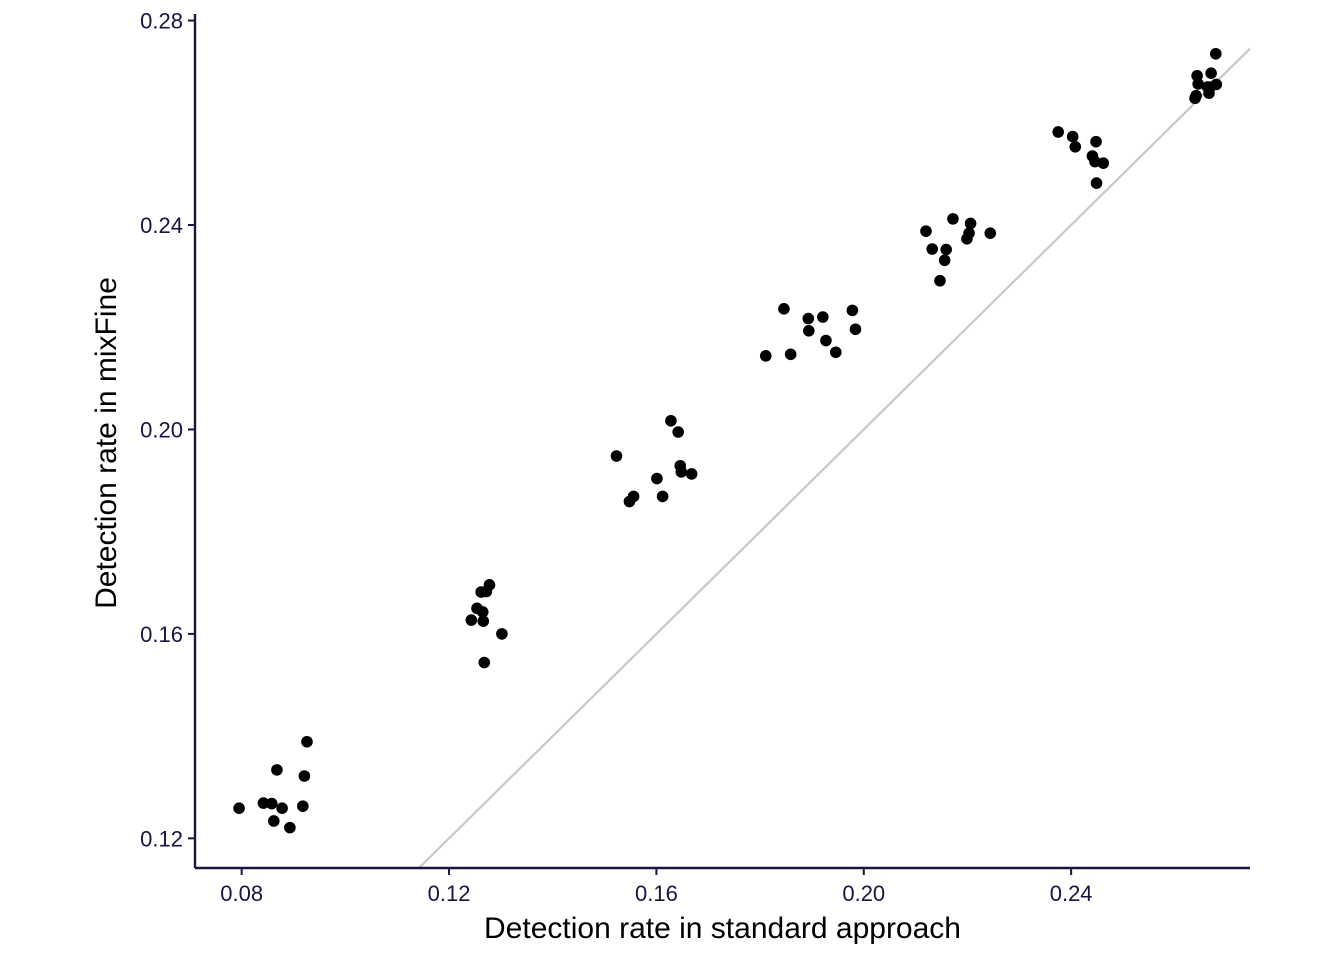  I want to click on x-axis-ticks: 0.08 0.12 0.16 0.20 0.24, so click(656, 887).